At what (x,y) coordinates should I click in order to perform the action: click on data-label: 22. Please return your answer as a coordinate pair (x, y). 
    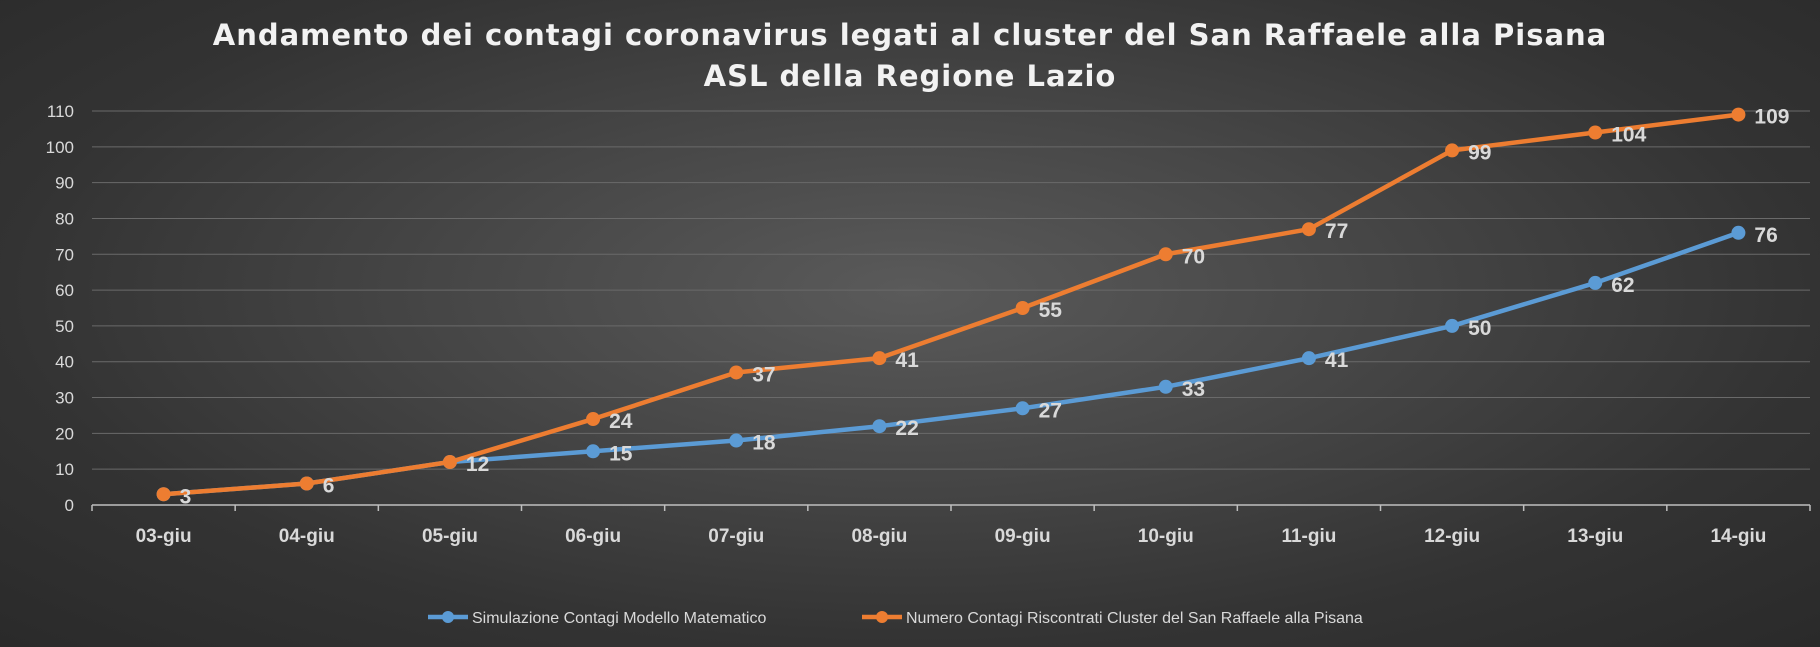
    Looking at the image, I should click on (906, 428).